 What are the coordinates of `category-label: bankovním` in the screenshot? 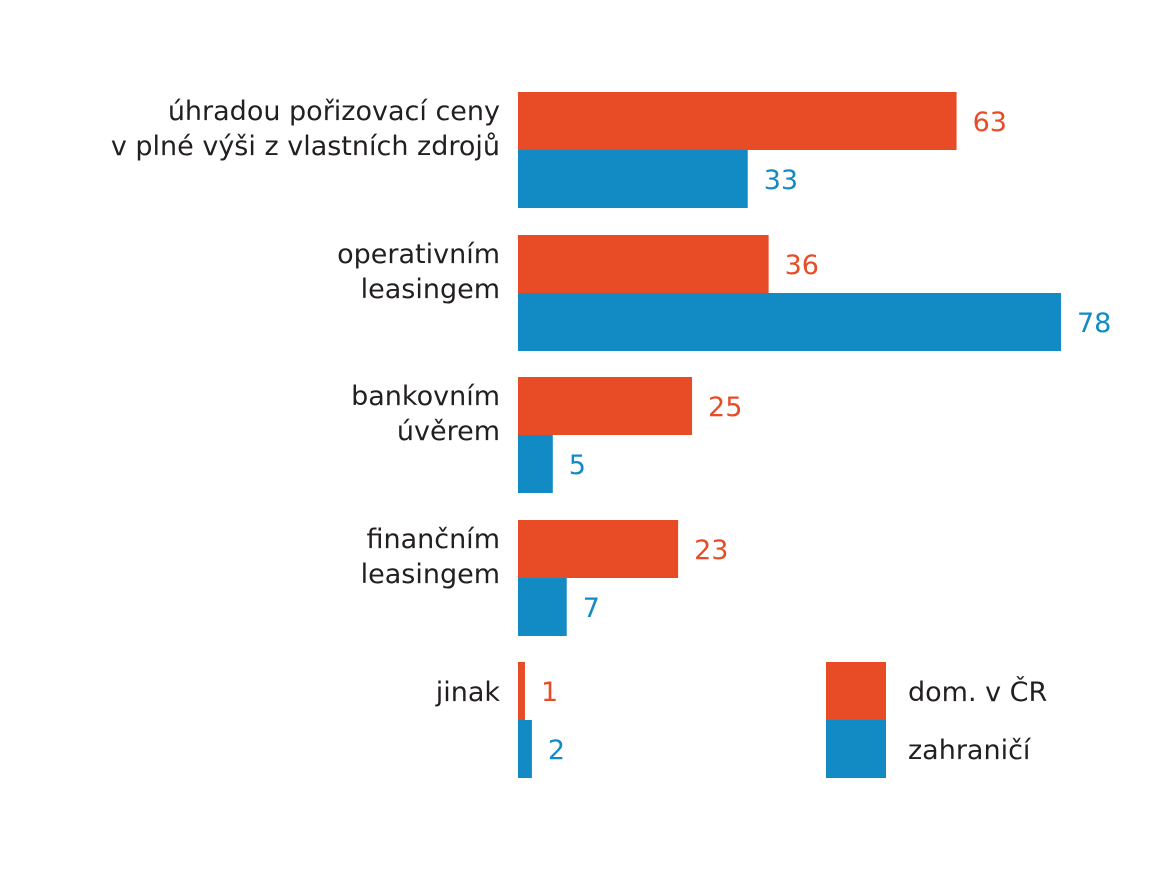 It's located at (425, 396).